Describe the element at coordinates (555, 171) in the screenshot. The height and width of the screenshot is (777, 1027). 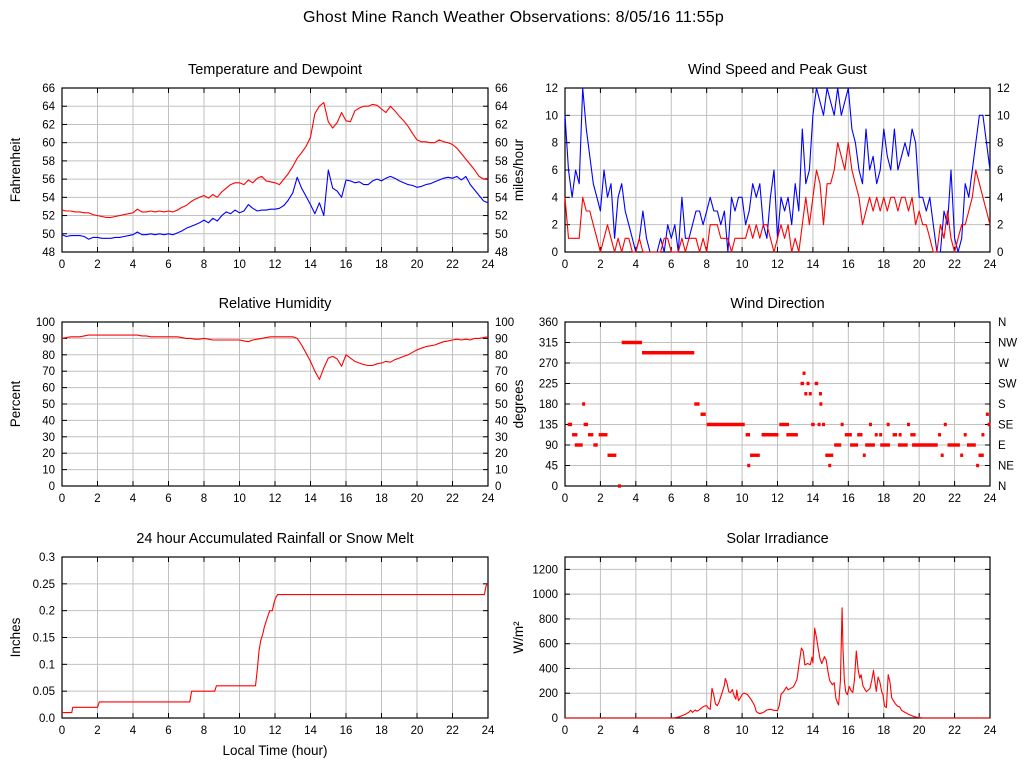
I see `wind-speed-gust-ytick: 6` at that location.